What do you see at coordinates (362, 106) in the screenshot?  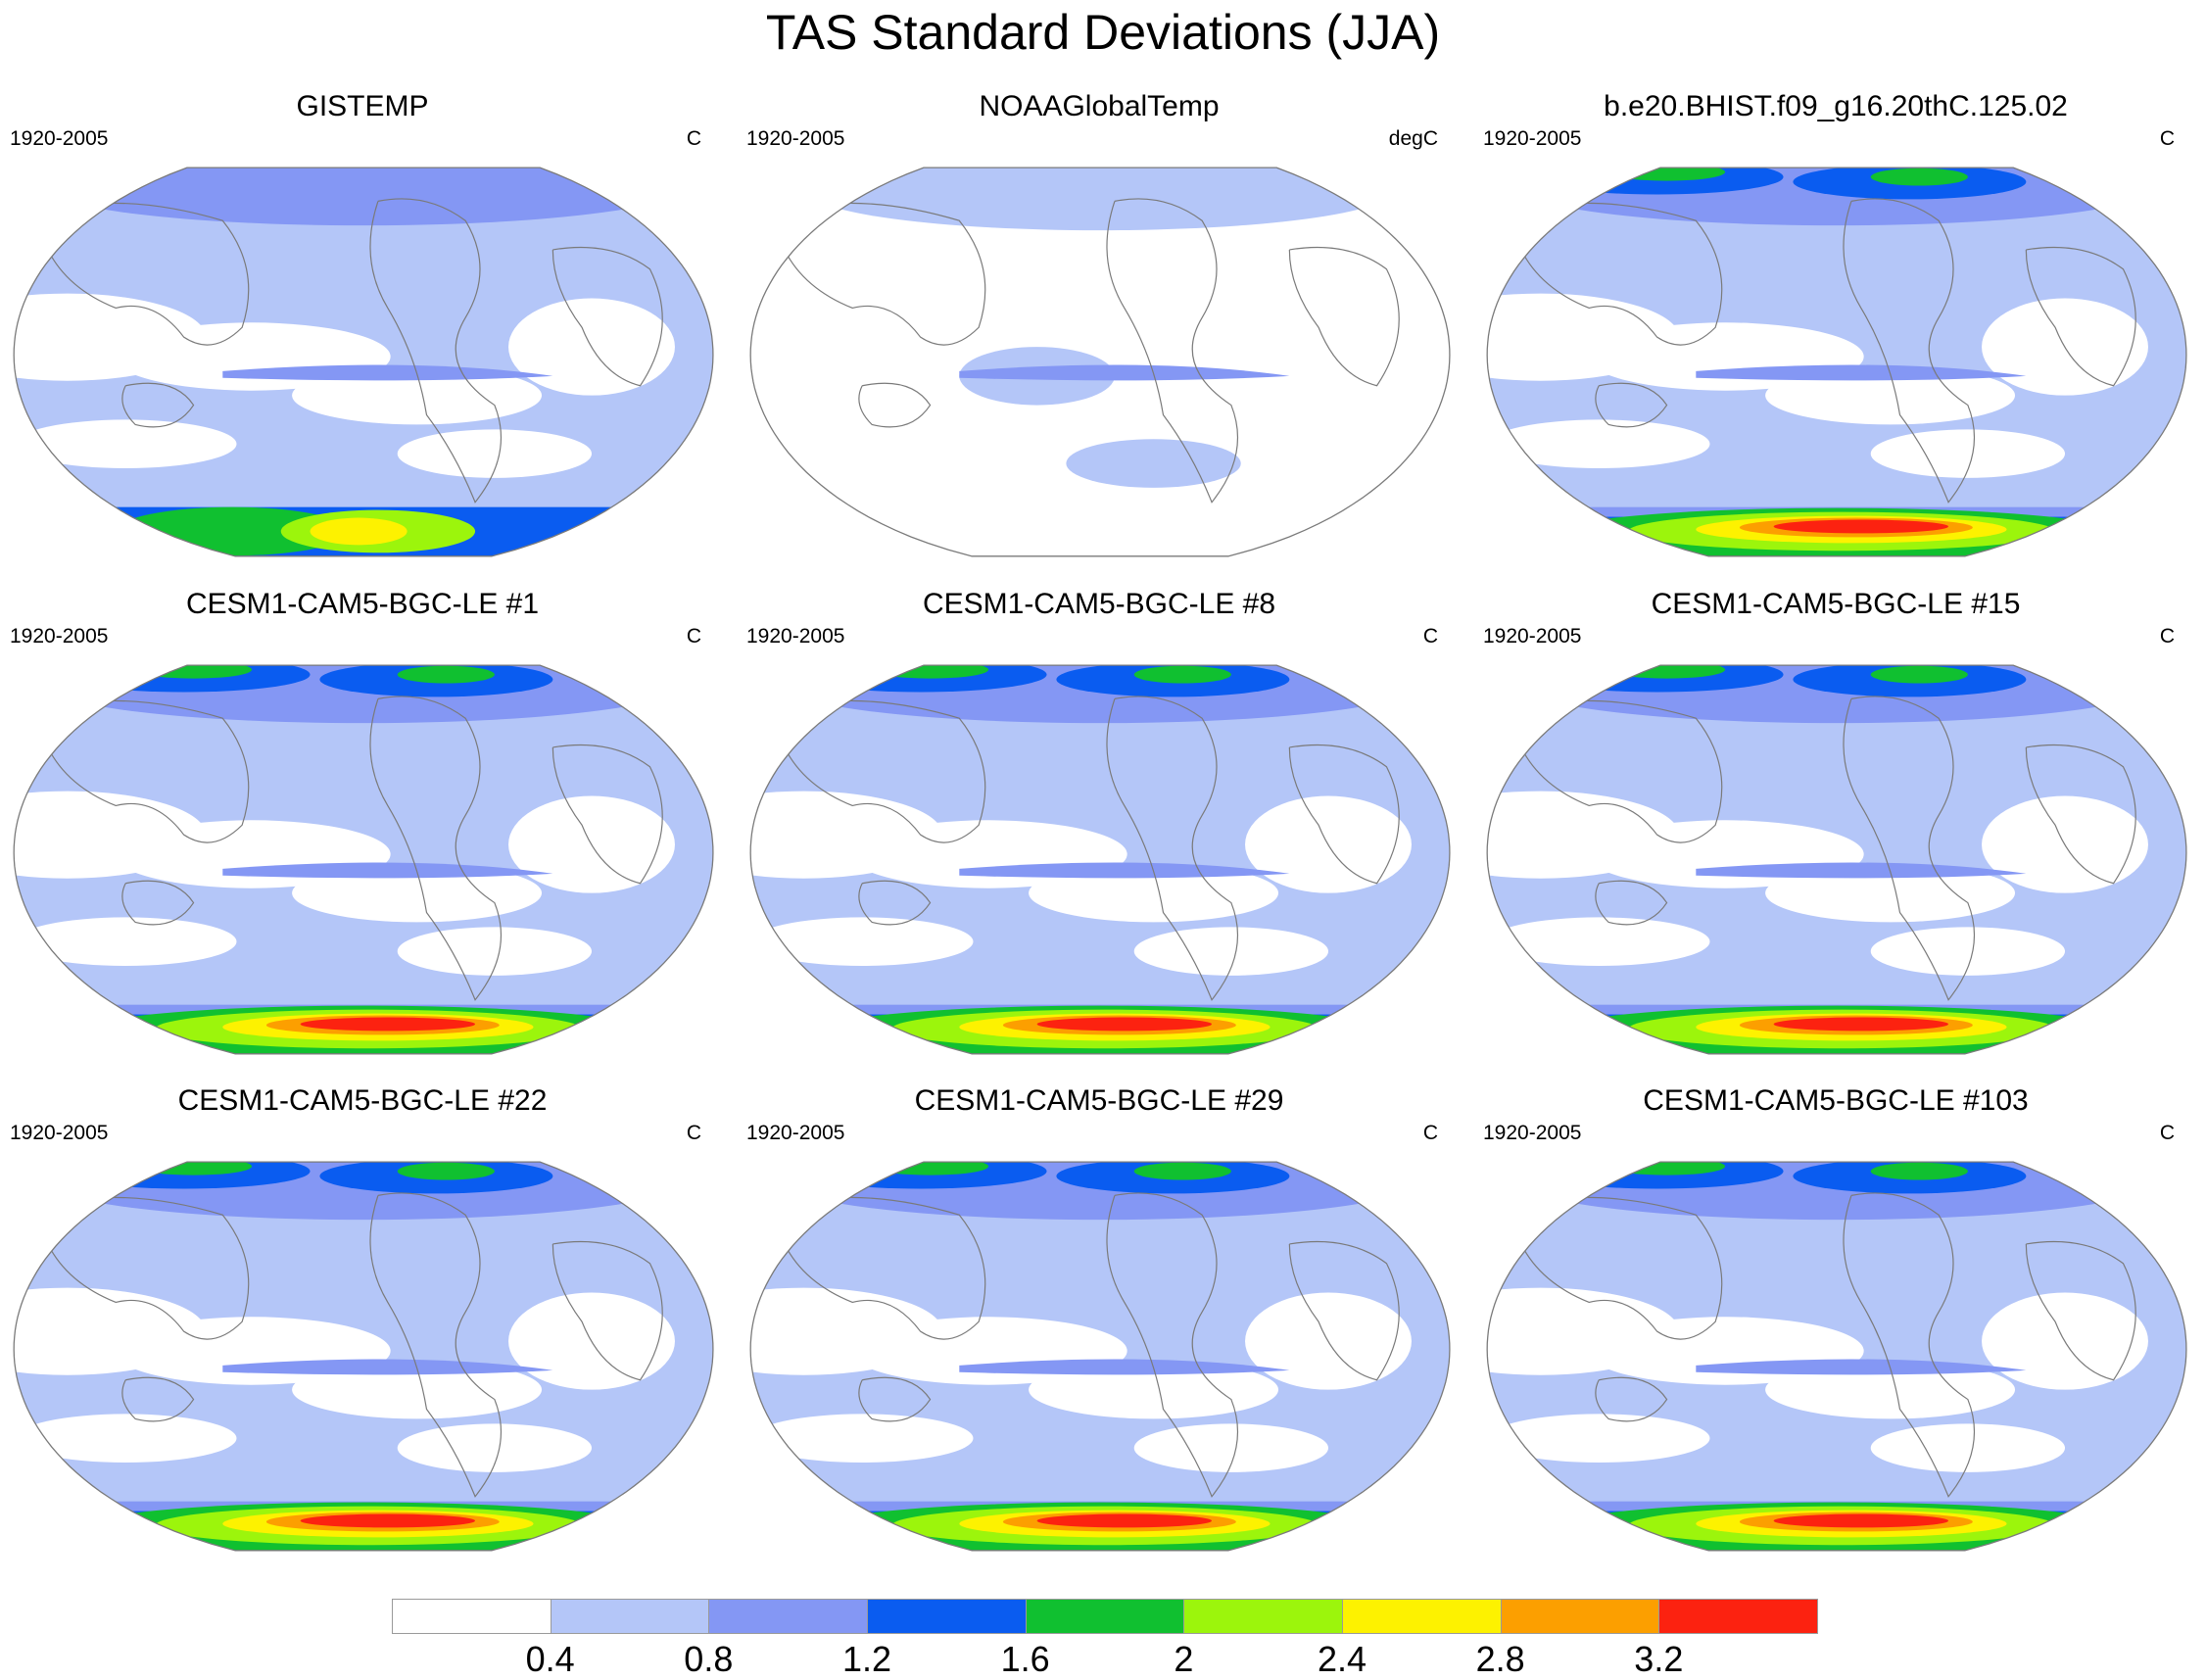 I see `panel-title: GISTEMP` at bounding box center [362, 106].